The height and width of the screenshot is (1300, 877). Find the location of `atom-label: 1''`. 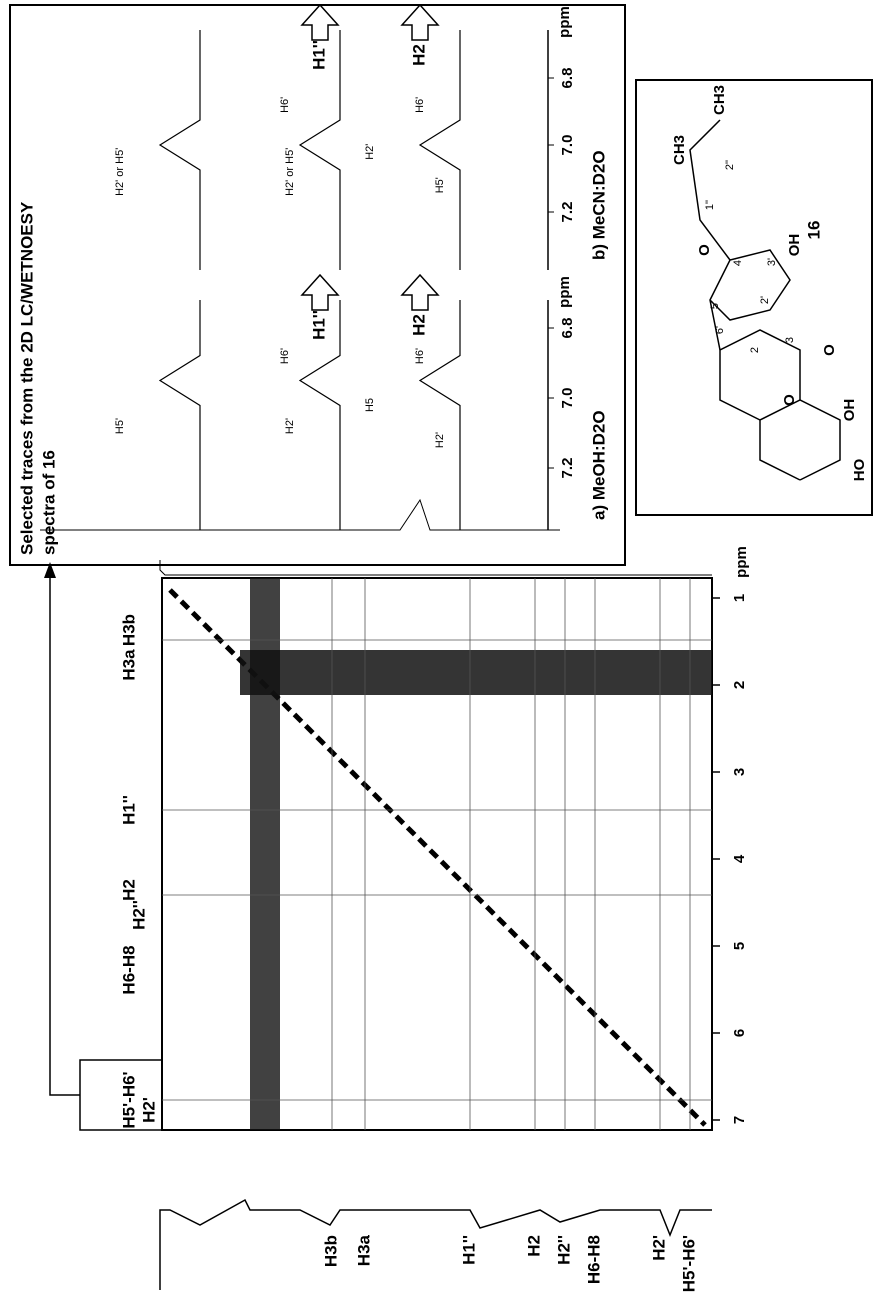

atom-label: 1'' is located at coordinates (710, 205).